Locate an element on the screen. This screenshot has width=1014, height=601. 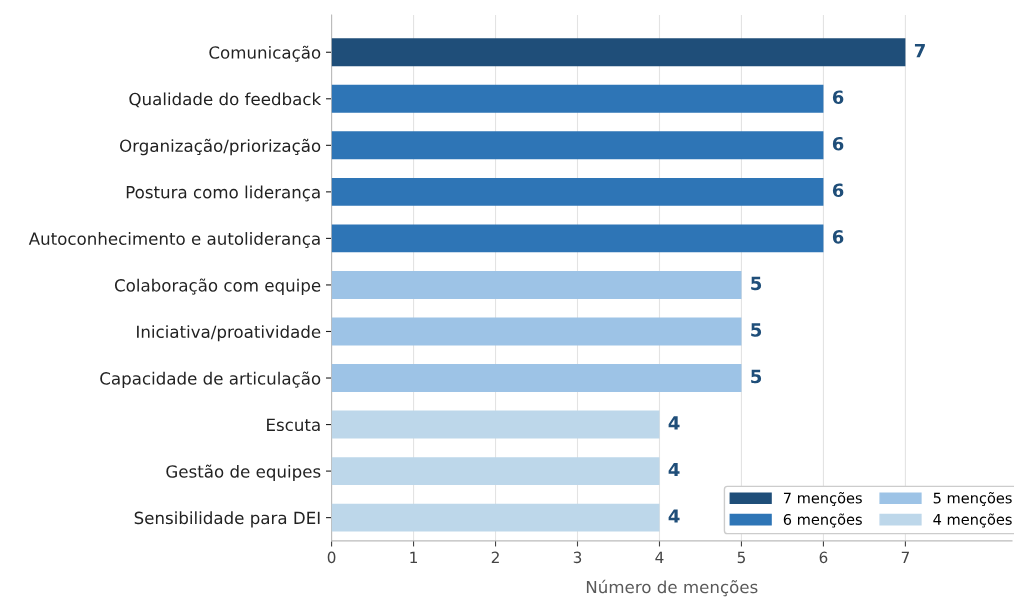
y-tick-label: Postura como liderança is located at coordinates (223, 193).